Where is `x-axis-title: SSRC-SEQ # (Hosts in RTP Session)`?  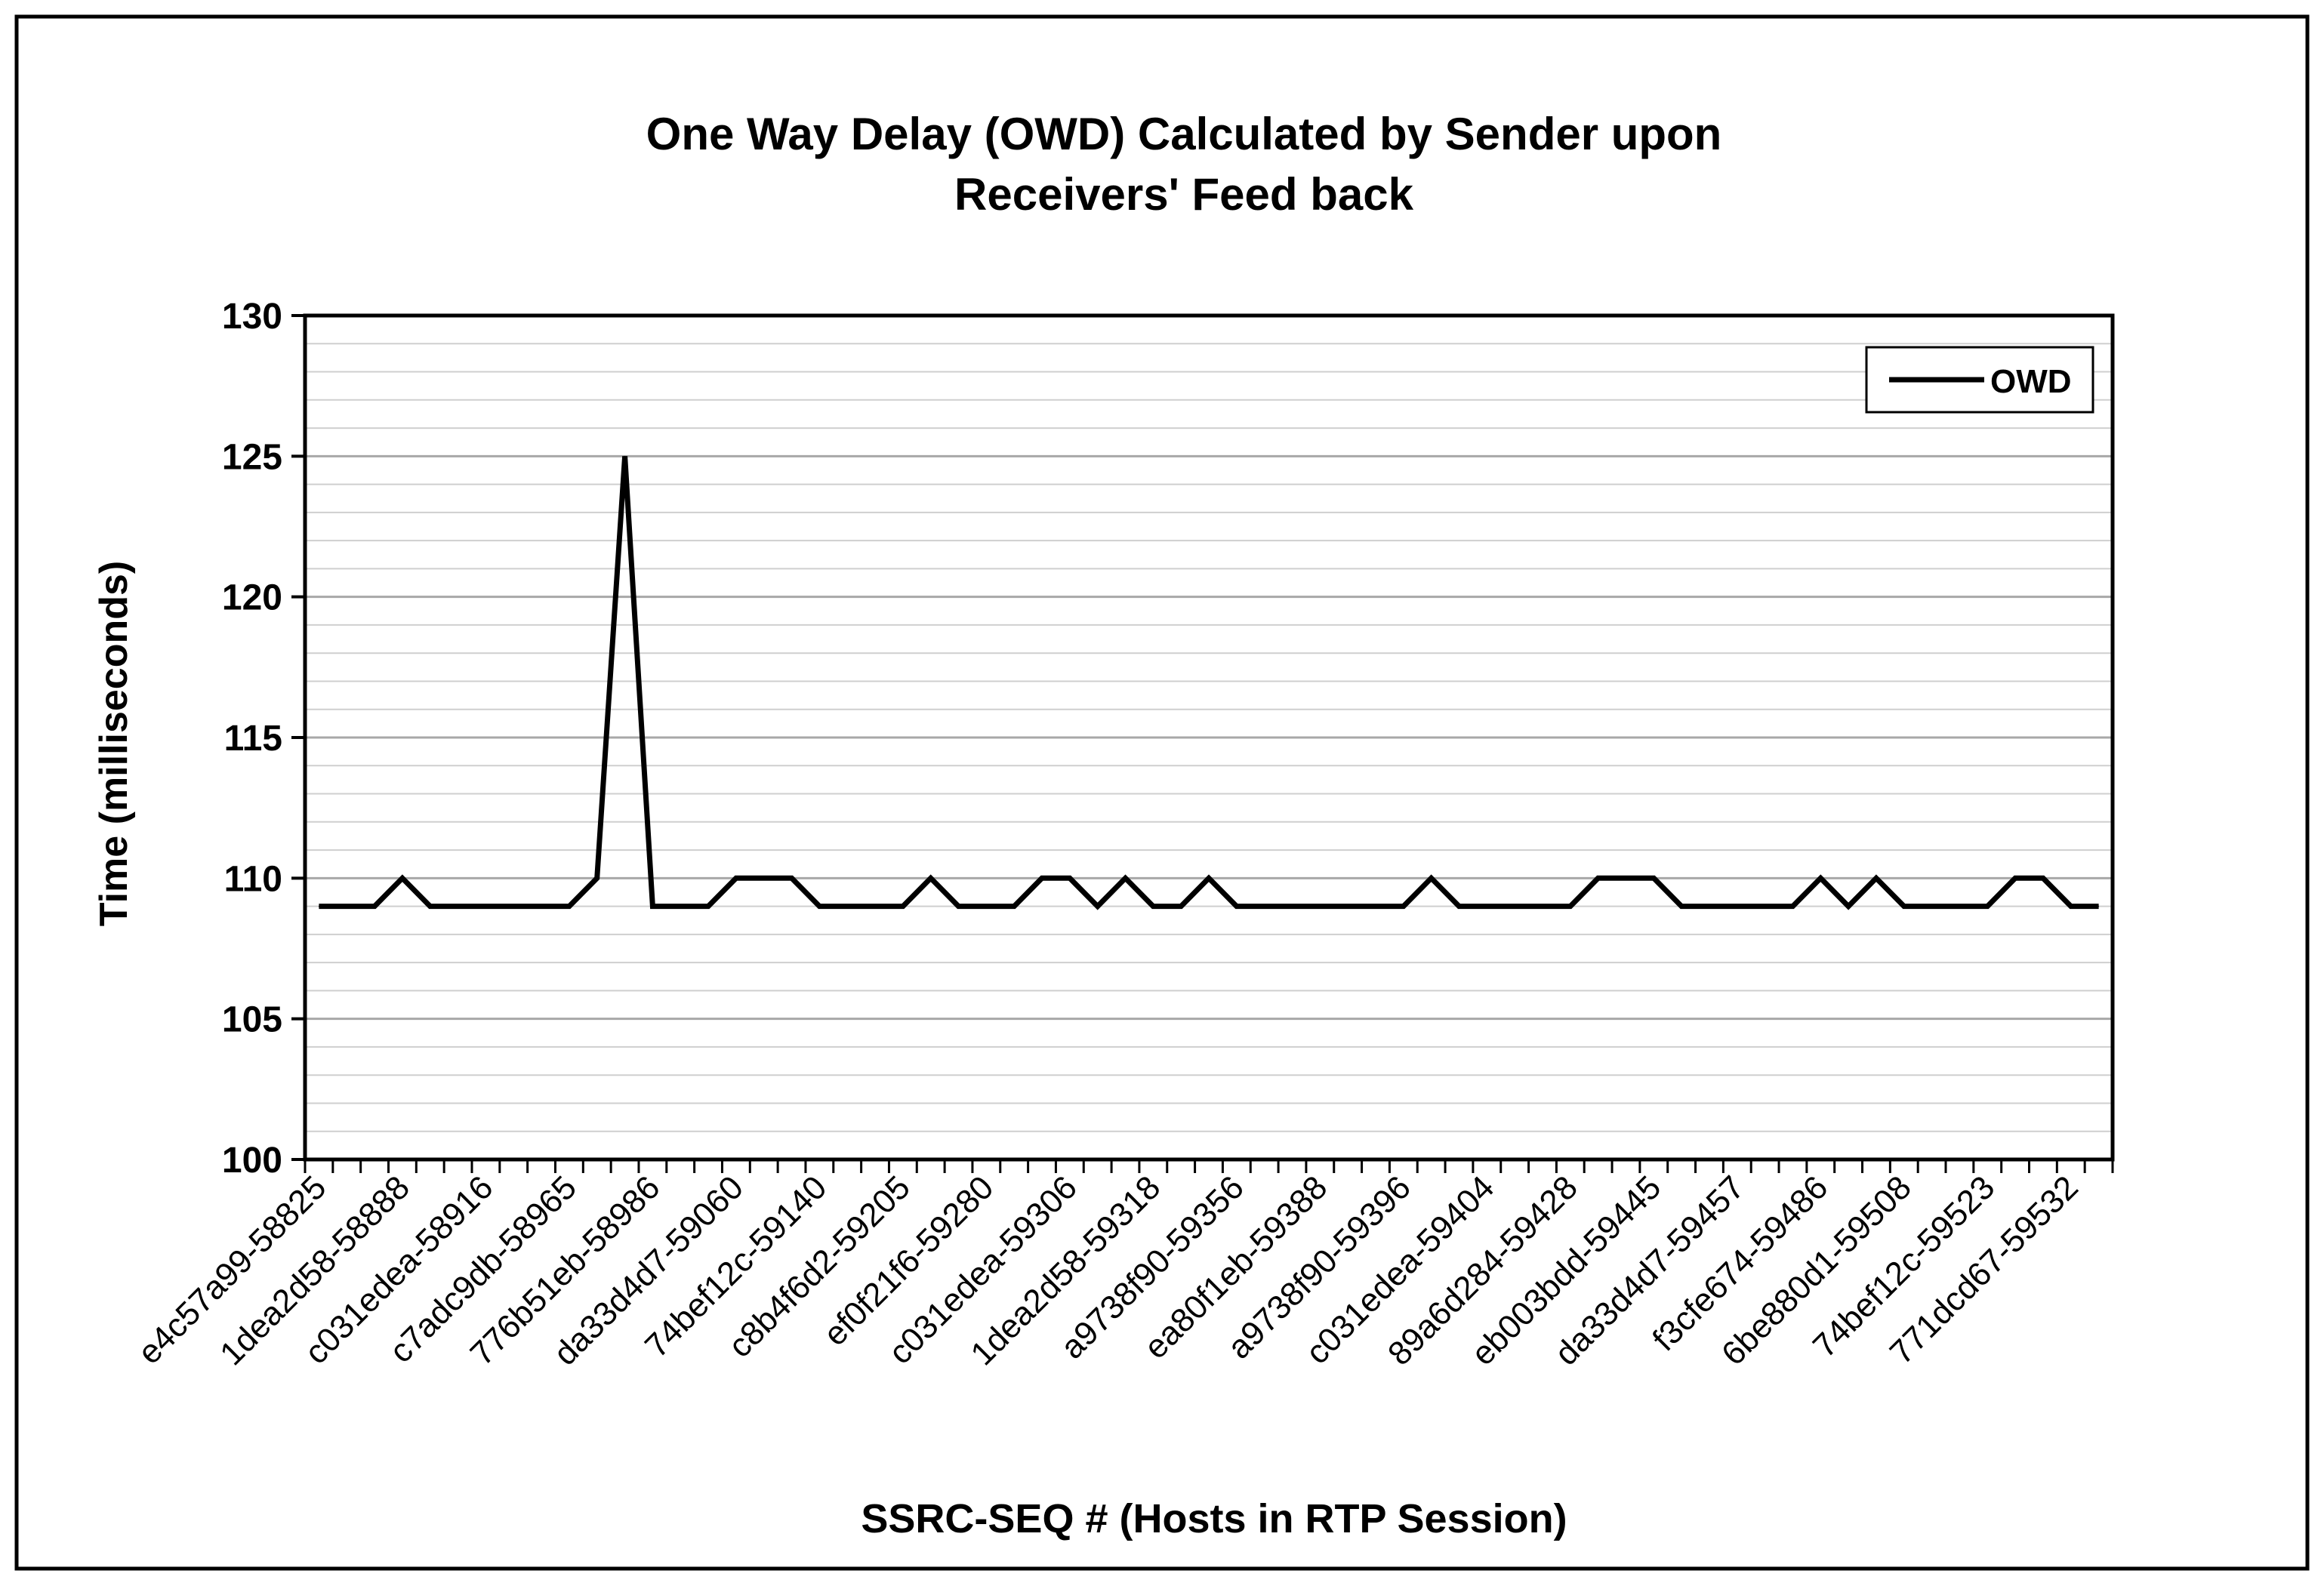 x-axis-title: SSRC-SEQ # (Hosts in RTP Session) is located at coordinates (1214, 1519).